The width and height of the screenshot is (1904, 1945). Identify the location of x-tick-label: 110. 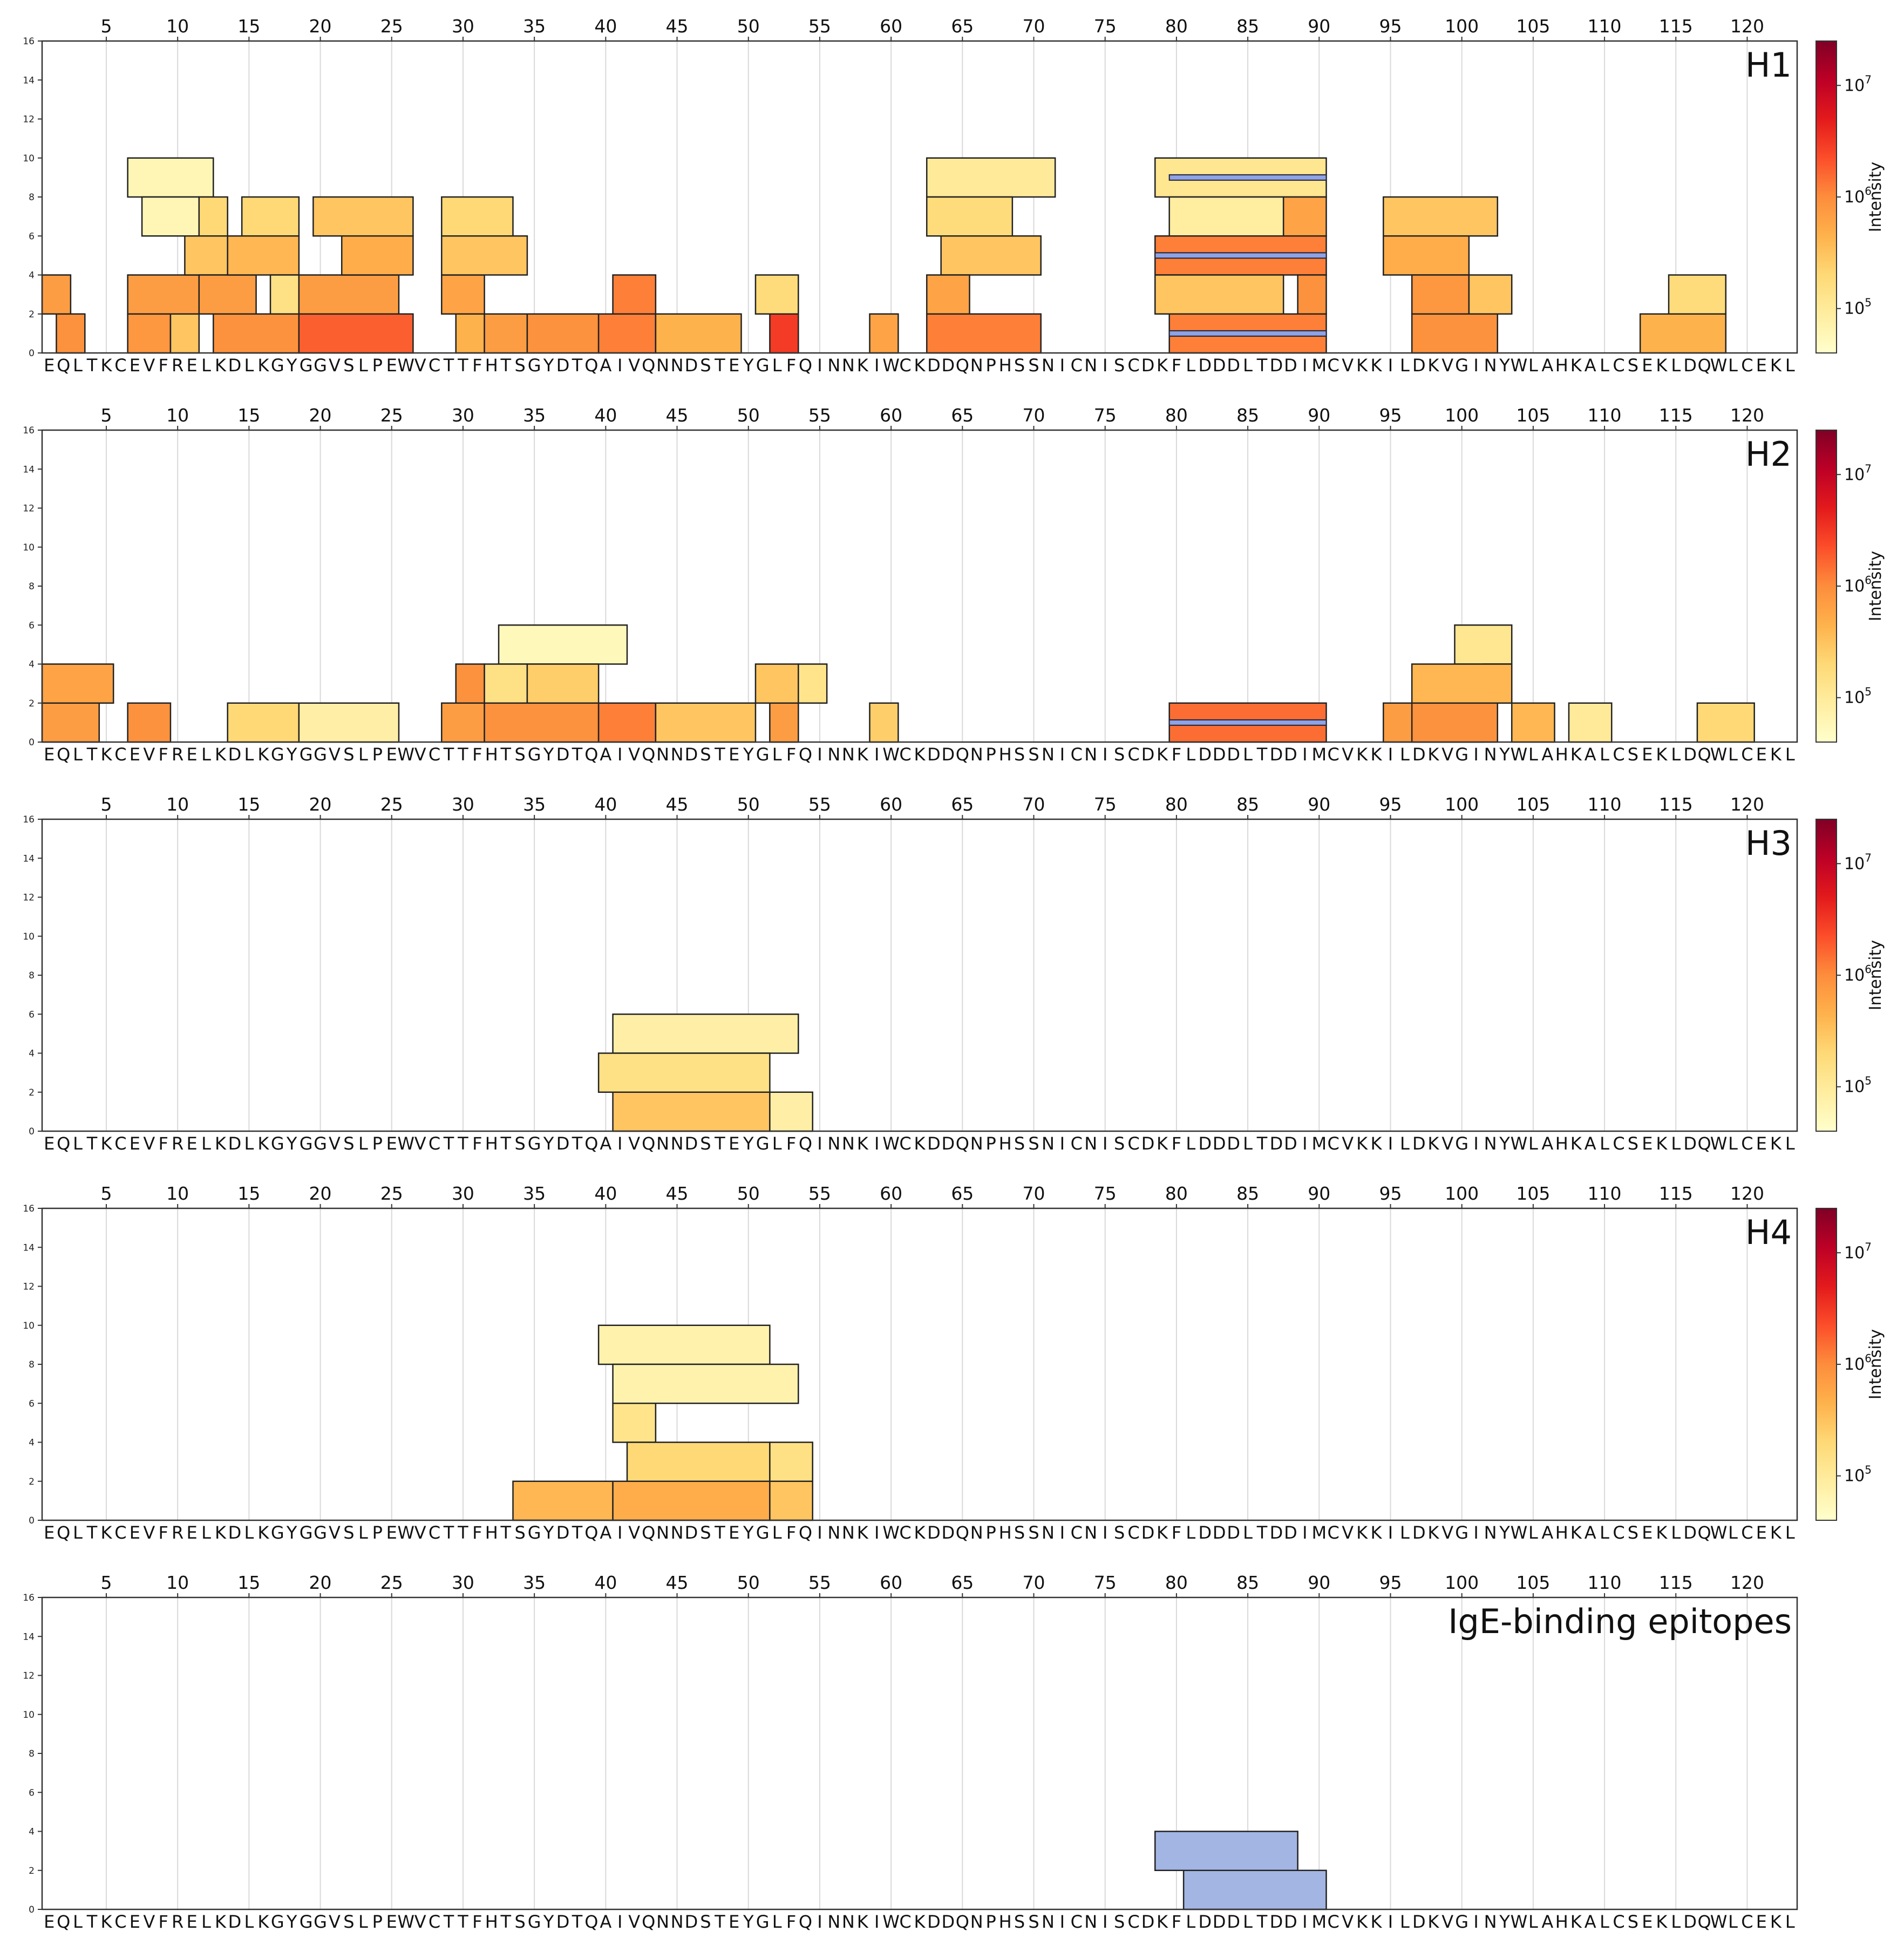
(1605, 805).